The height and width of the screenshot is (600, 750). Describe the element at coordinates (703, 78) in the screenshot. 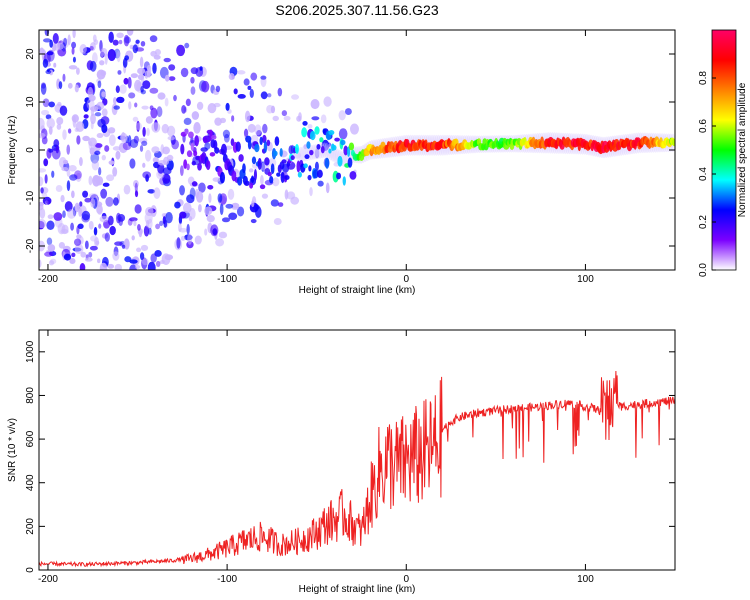

I see `colorbar-tick-label: 0.8` at that location.